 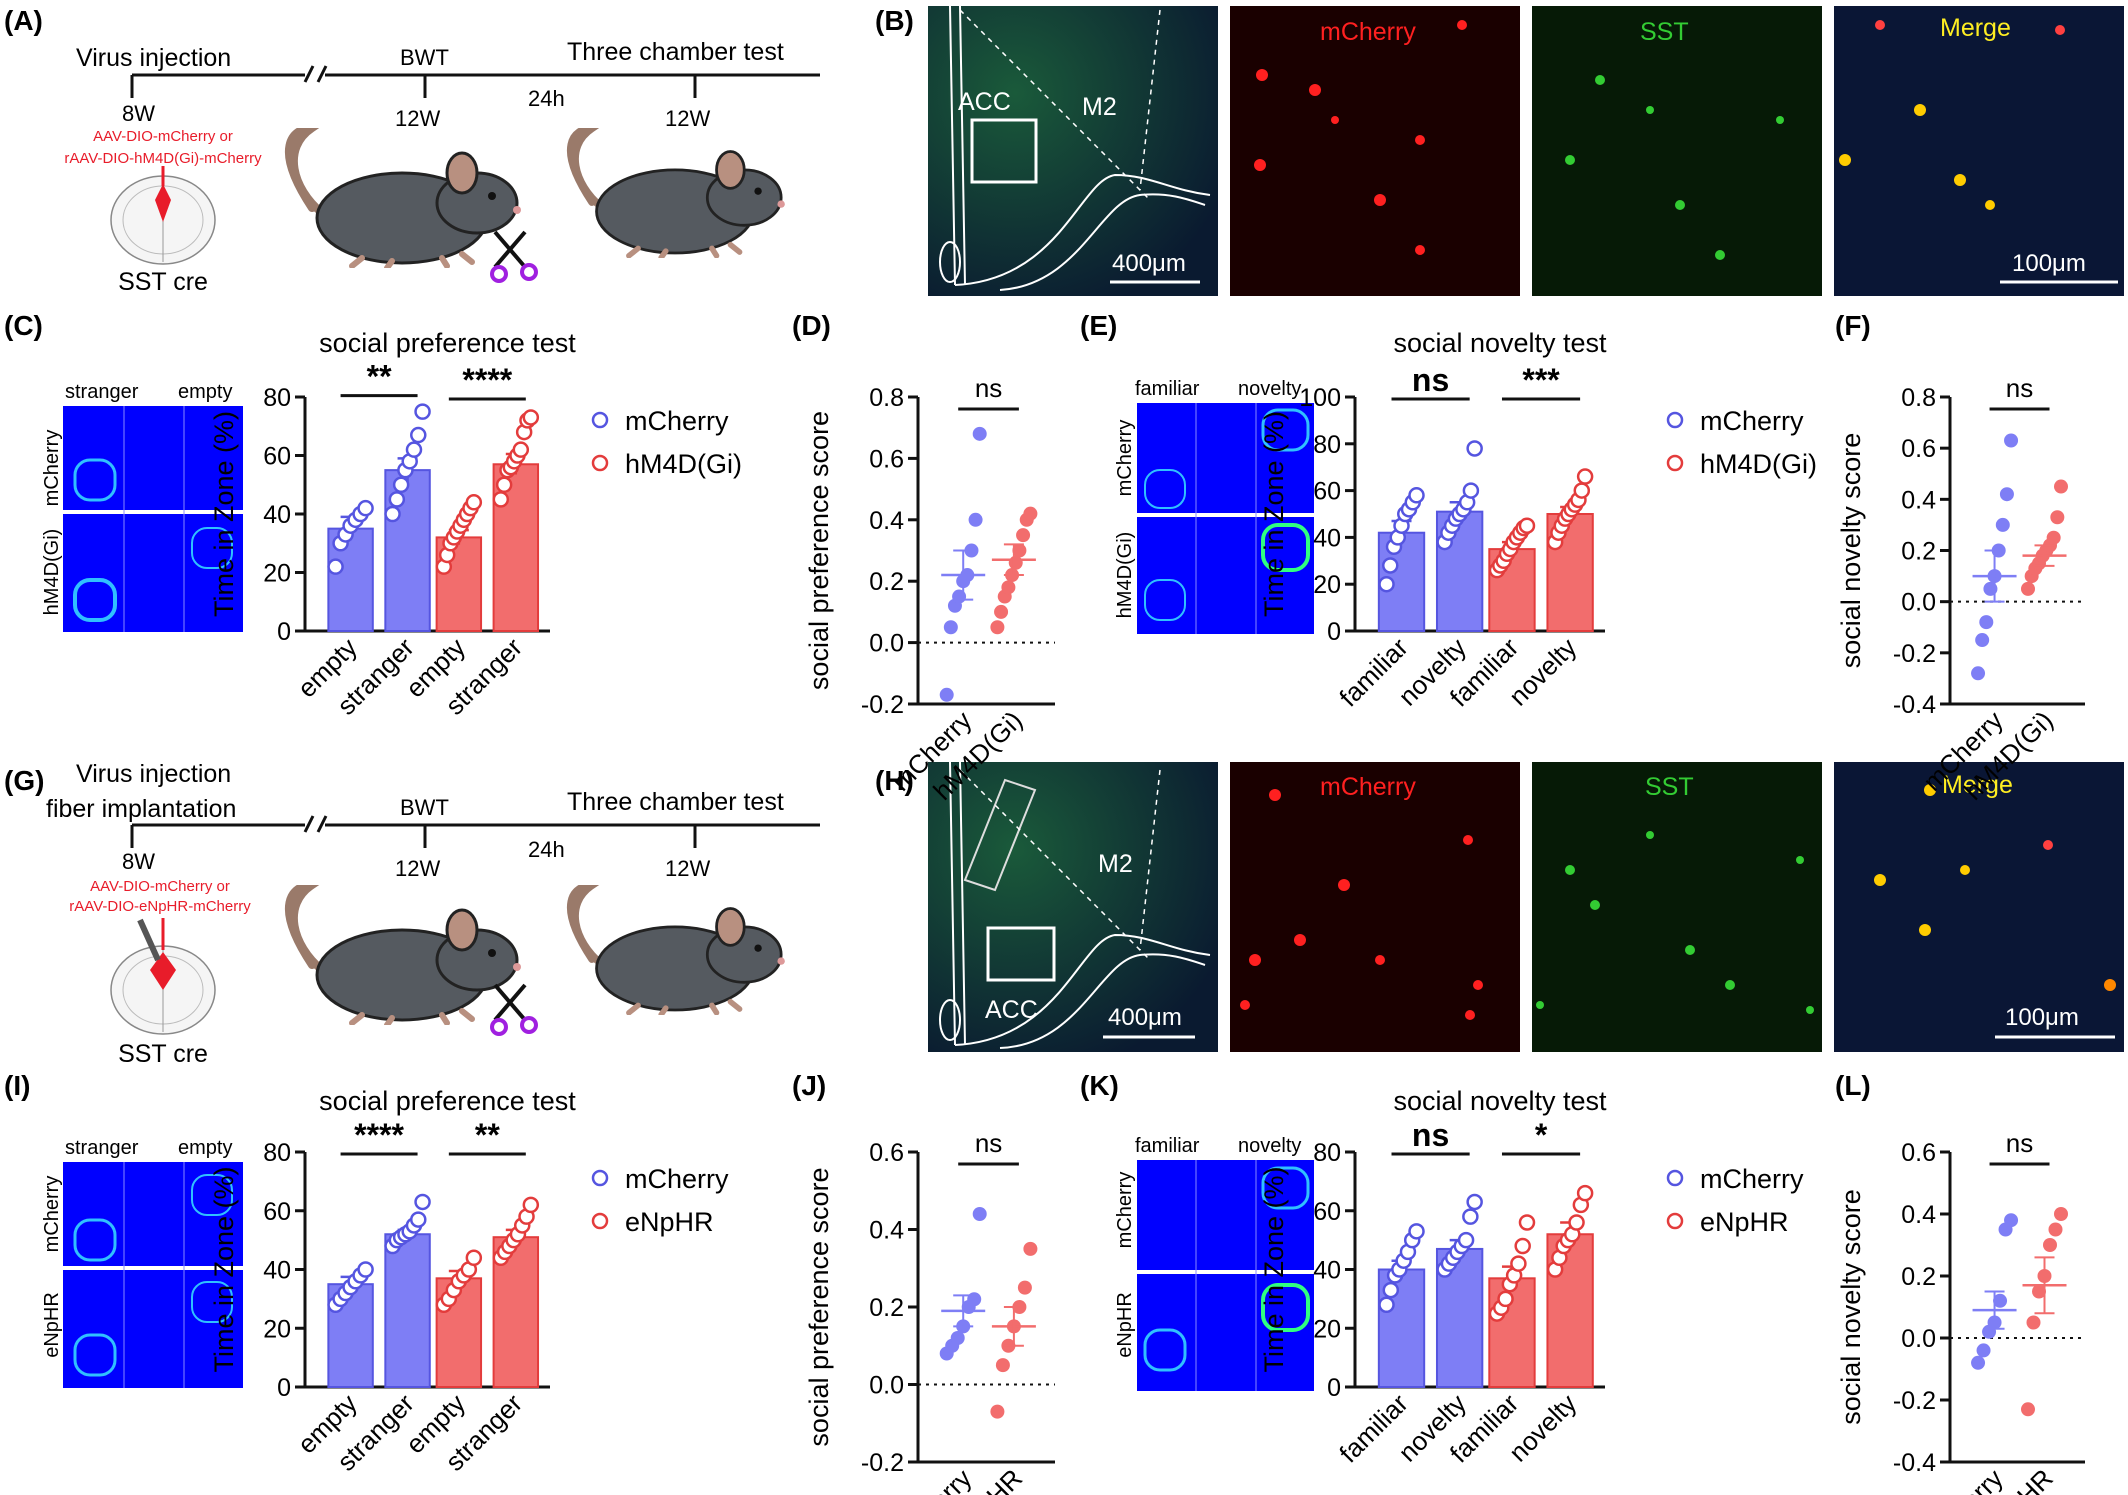 I want to click on merge-label-h: Merge, so click(x=1977, y=785).